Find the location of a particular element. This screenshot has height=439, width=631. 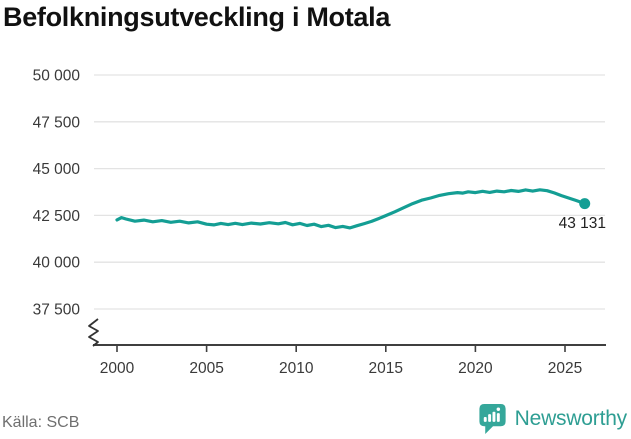

source-label: Källa: SCB is located at coordinates (41, 422).